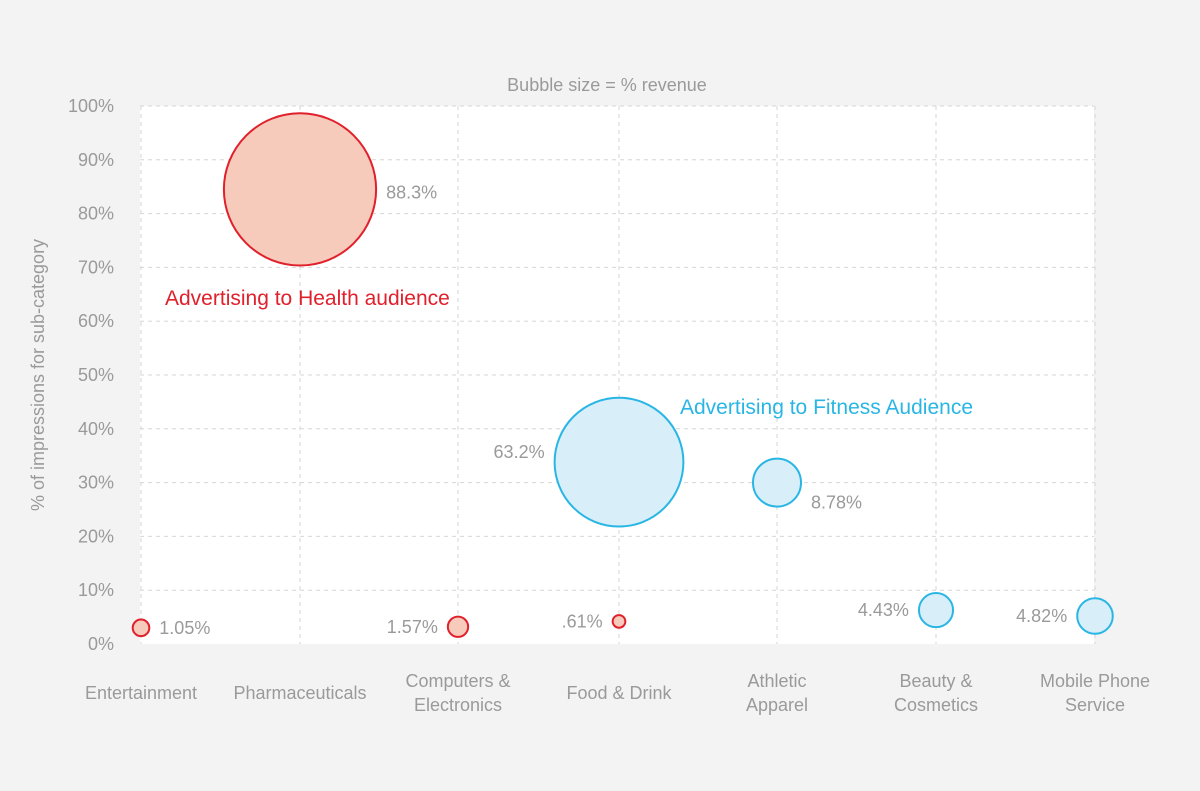  What do you see at coordinates (96, 321) in the screenshot?
I see `y-tick-label: 60%` at bounding box center [96, 321].